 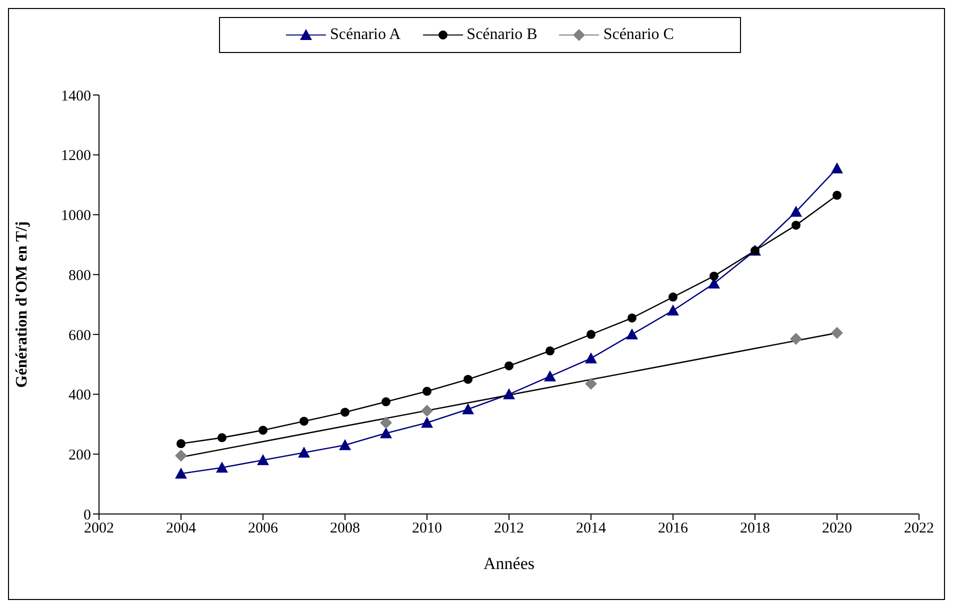 I want to click on x-tick-label: 2020, so click(x=837, y=528).